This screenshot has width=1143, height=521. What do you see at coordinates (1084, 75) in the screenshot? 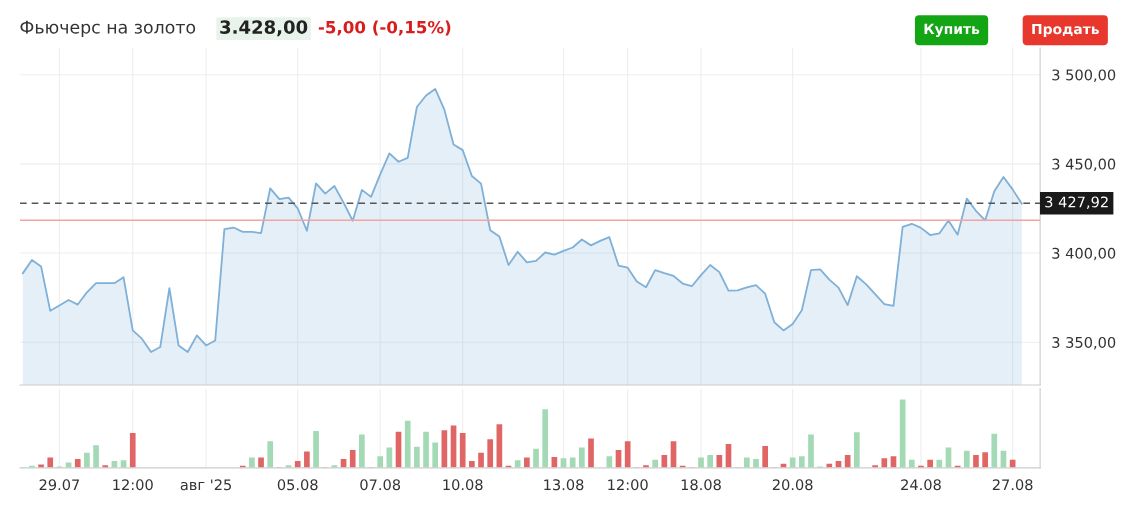
I see `y-tick-label: 3 500,00` at bounding box center [1084, 75].